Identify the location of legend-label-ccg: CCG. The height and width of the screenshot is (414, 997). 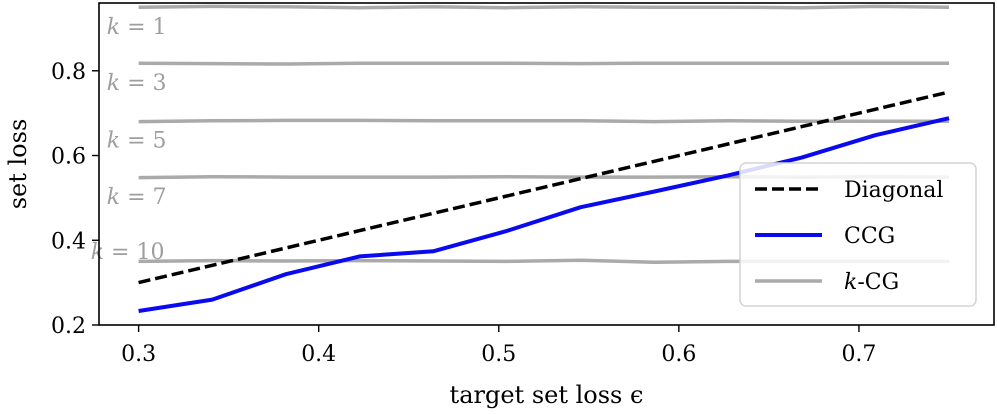
(869, 236).